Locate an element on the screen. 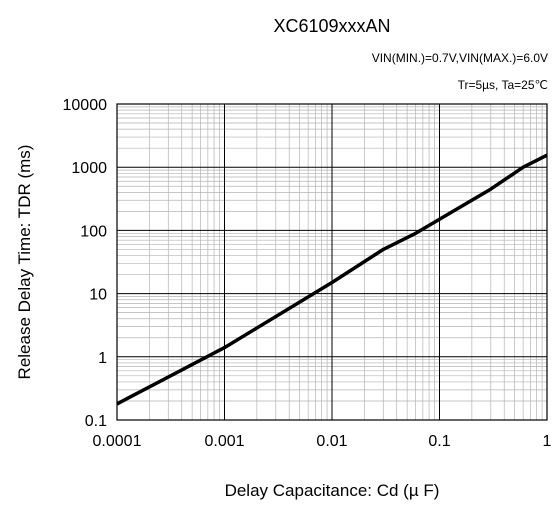  y-tick-label: 1 is located at coordinates (102, 358).